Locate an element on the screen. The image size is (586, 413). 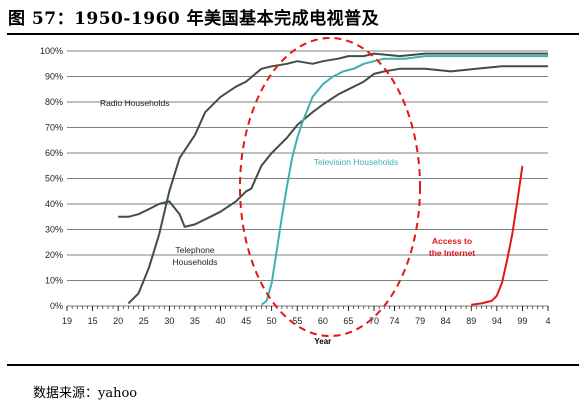
x-tick-label: 25 is located at coordinates (144, 321).